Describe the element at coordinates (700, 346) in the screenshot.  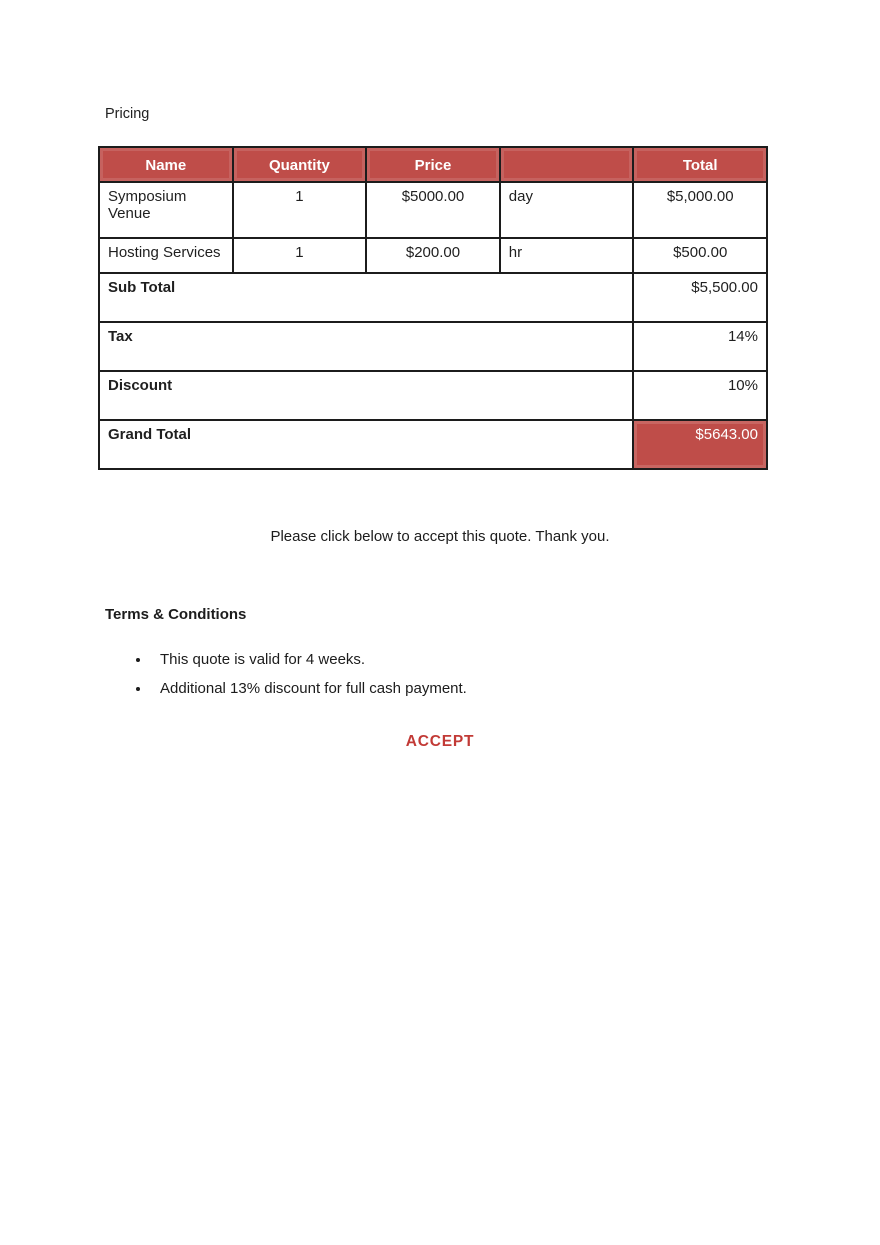
I see `tax-value: 14%` at that location.